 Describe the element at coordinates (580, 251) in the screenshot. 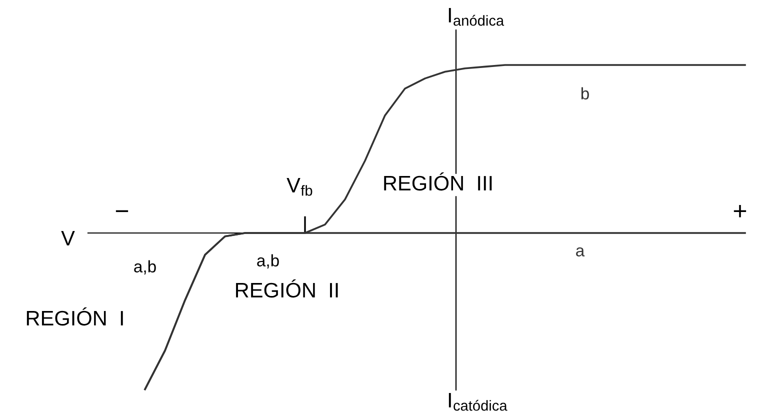

I see `series-label: a` at that location.